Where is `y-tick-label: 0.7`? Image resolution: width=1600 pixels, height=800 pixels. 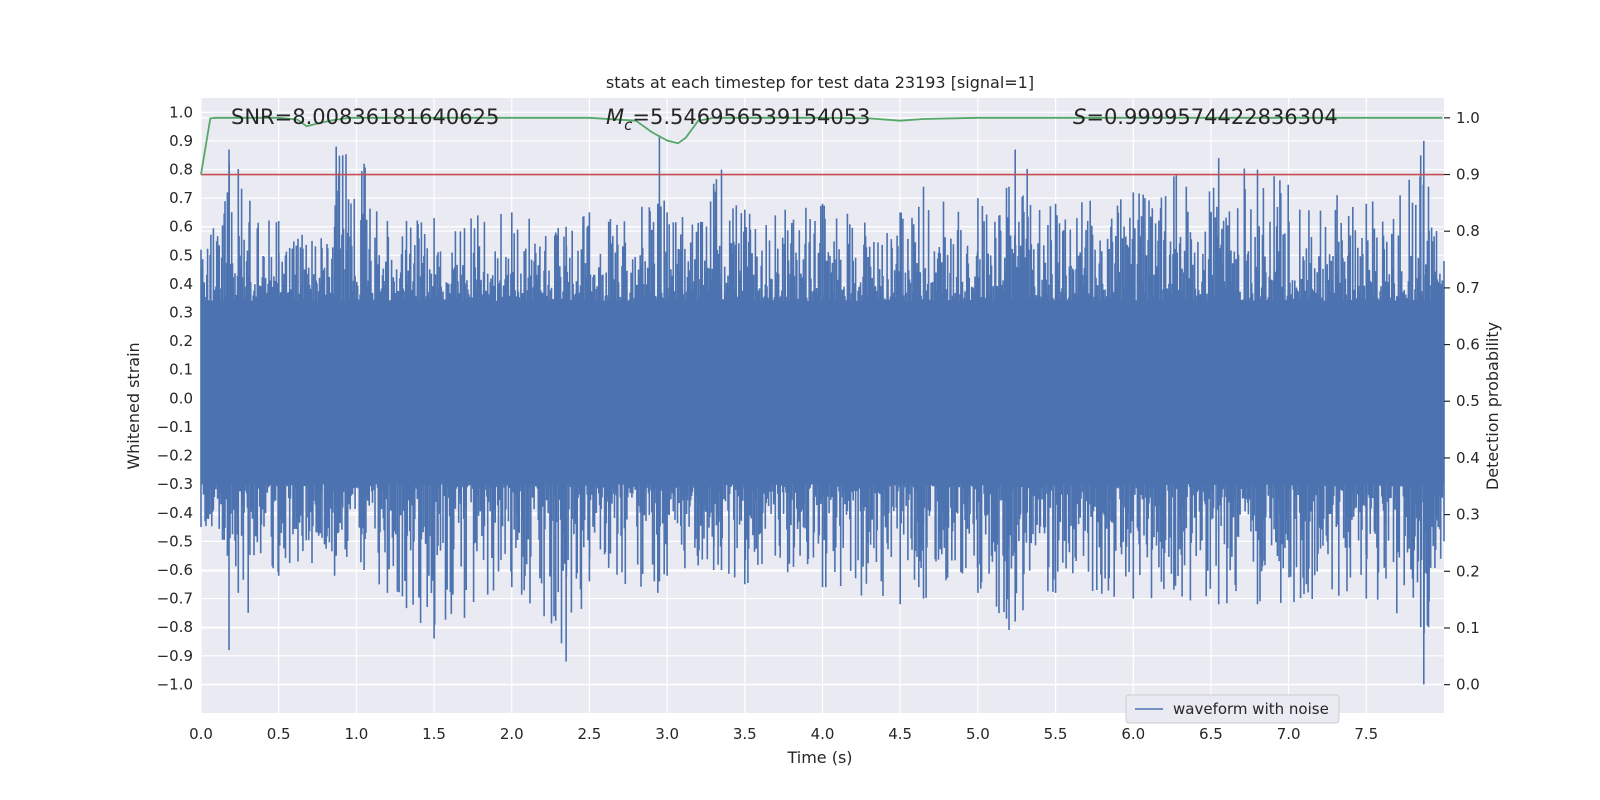
y-tick-label: 0.7 is located at coordinates (181, 198).